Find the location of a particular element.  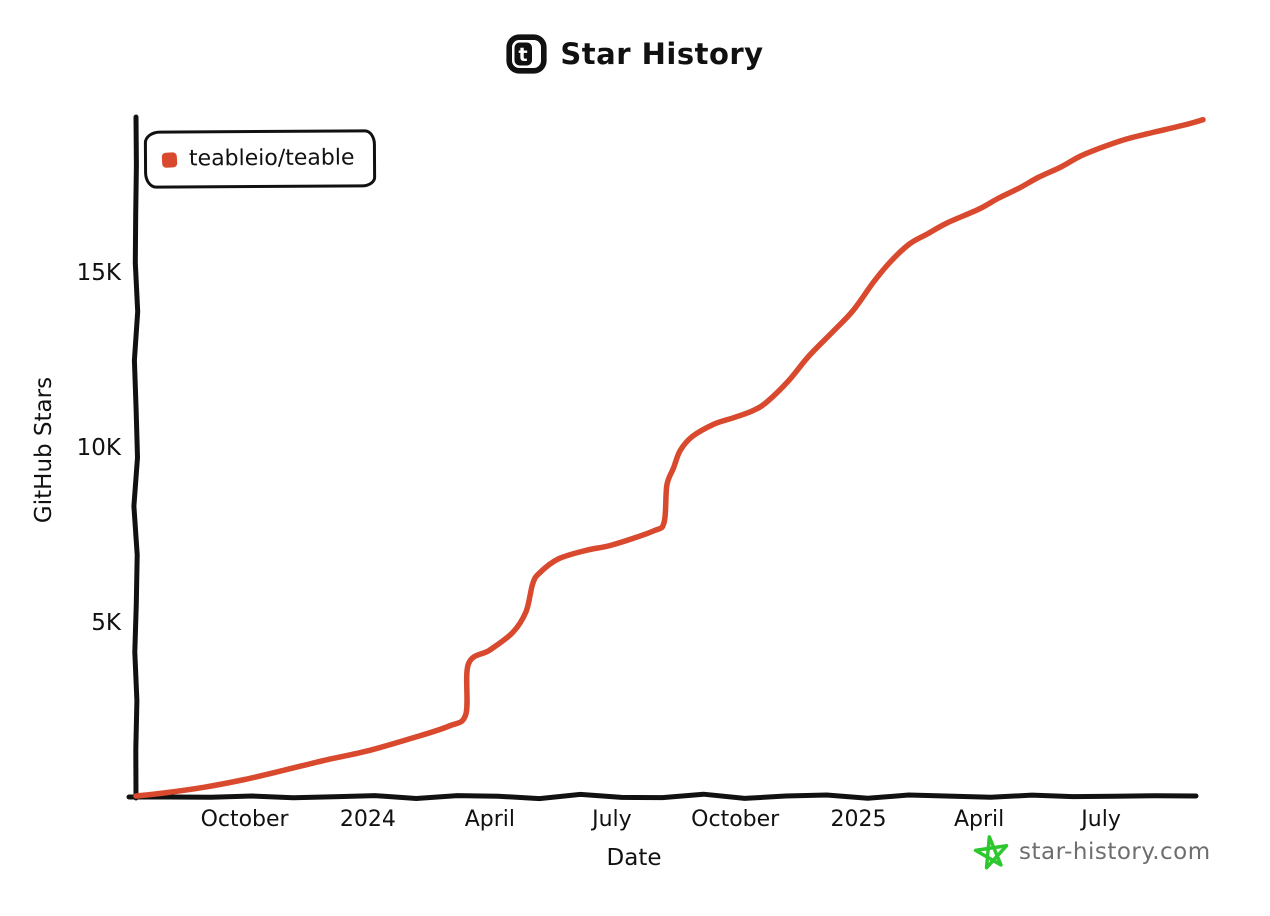

svg-text: t is located at coordinates (523, 55).